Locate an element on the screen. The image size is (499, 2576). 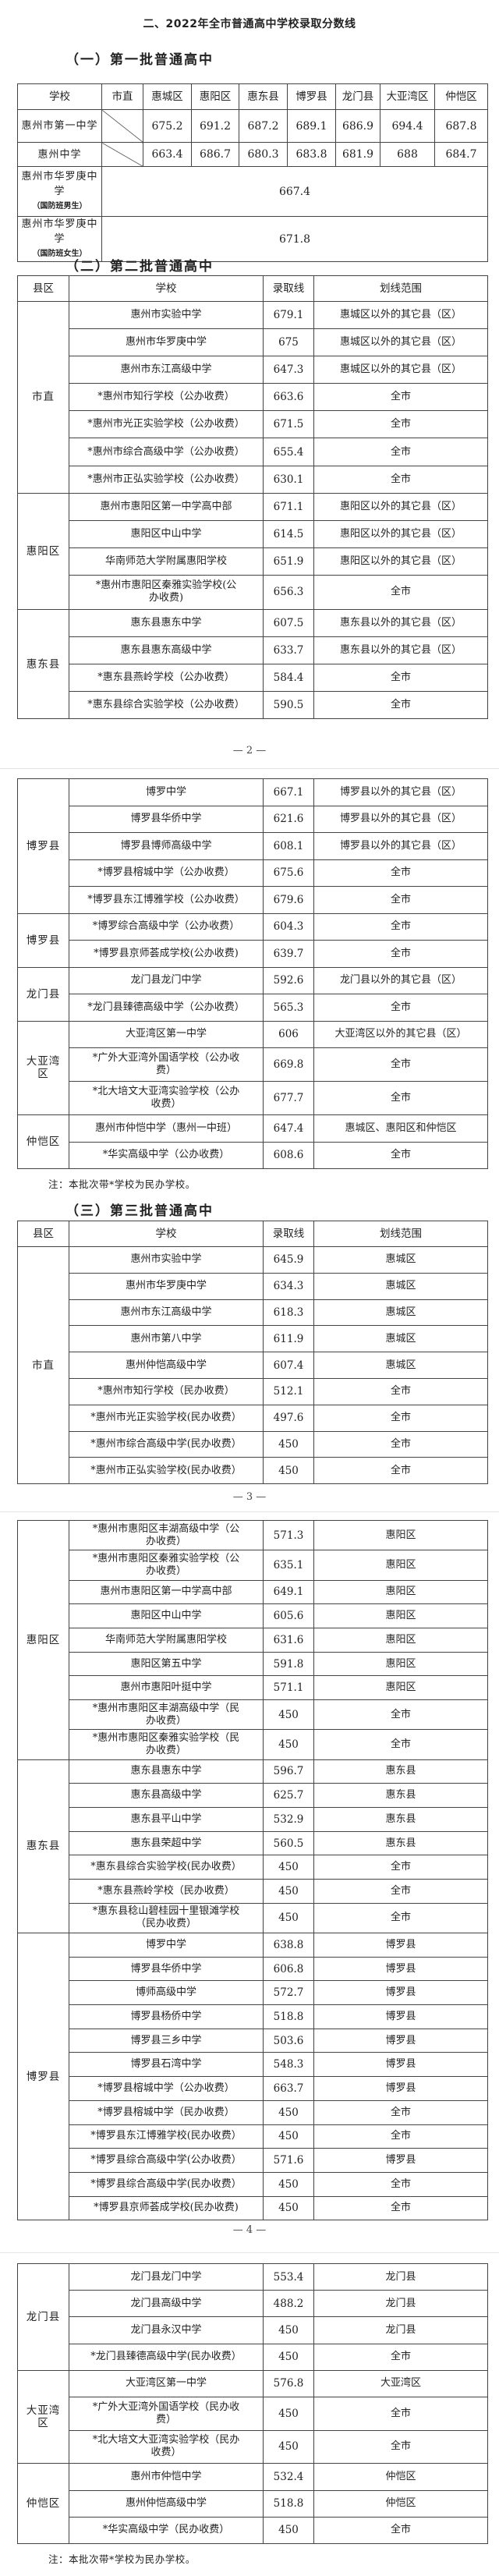
table-row: 博罗县 博罗中学 667.1 博罗县以外的其它县（区） is located at coordinates (252, 846).